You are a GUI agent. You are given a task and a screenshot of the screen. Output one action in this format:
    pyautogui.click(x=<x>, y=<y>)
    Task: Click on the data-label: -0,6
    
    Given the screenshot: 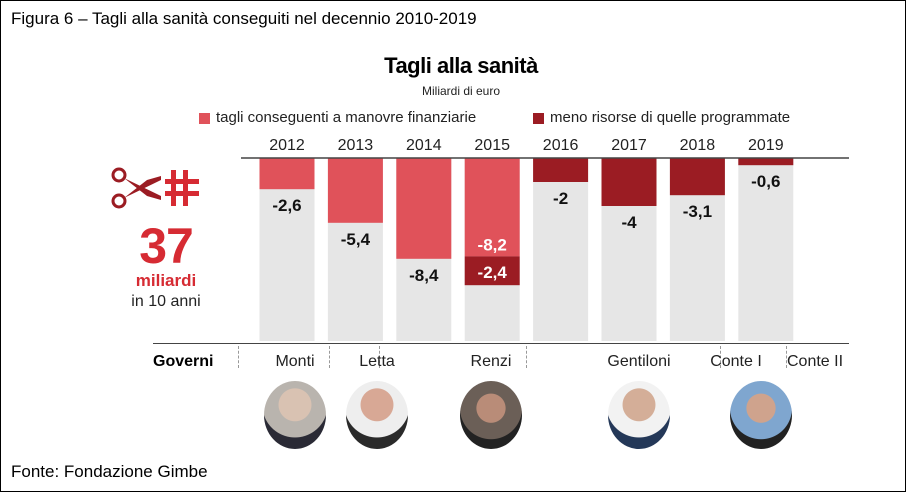 What is the action you would take?
    pyautogui.click(x=765, y=181)
    